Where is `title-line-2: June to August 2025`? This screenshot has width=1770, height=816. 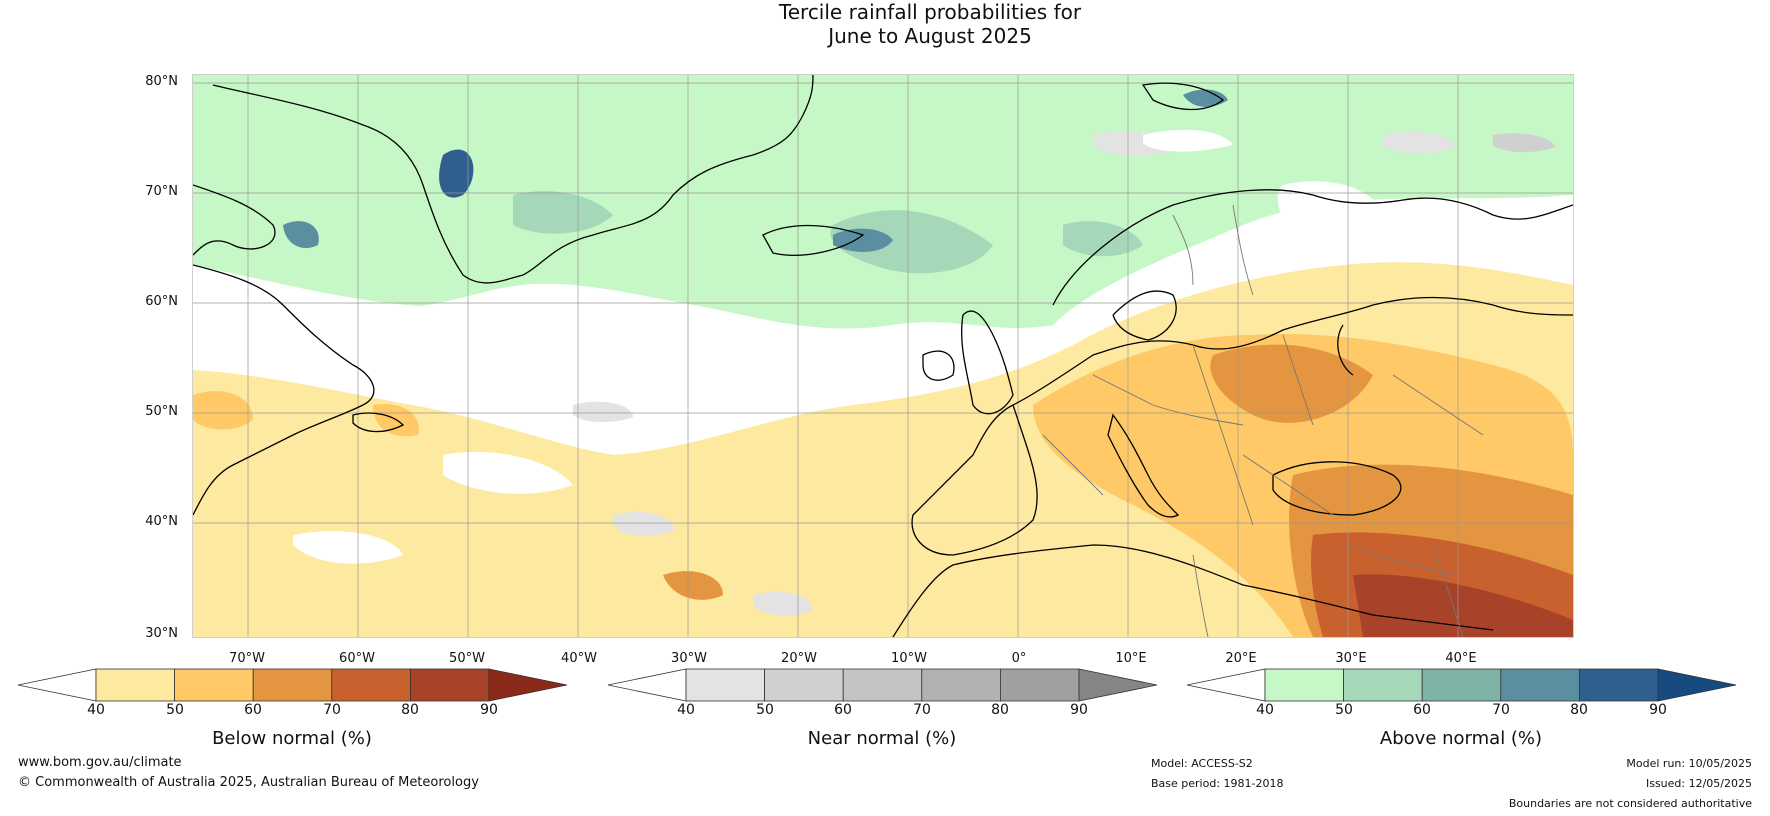
title-line-2: June to August 2025 is located at coordinates (930, 36).